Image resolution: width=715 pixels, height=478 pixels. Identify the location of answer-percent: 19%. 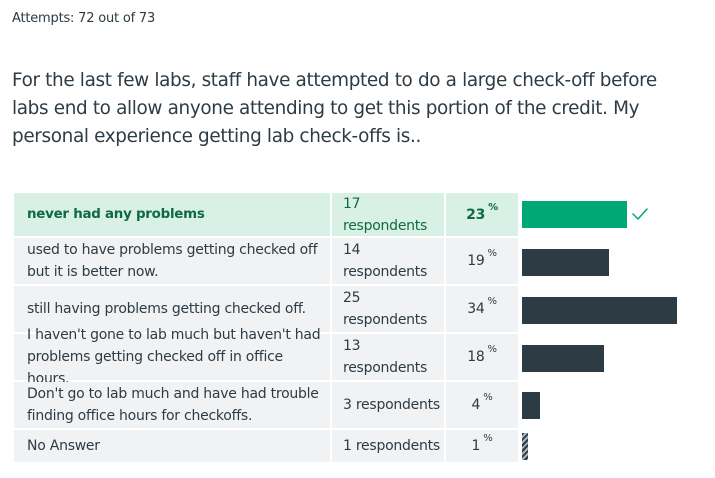
(482, 261).